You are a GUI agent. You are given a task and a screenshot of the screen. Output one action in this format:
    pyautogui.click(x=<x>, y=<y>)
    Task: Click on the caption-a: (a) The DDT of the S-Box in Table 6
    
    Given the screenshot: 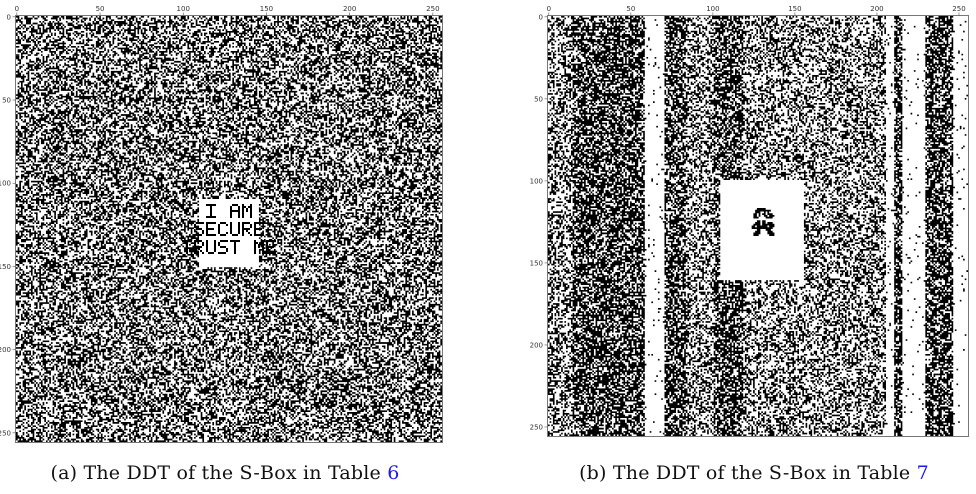 What is the action you would take?
    pyautogui.click(x=225, y=473)
    